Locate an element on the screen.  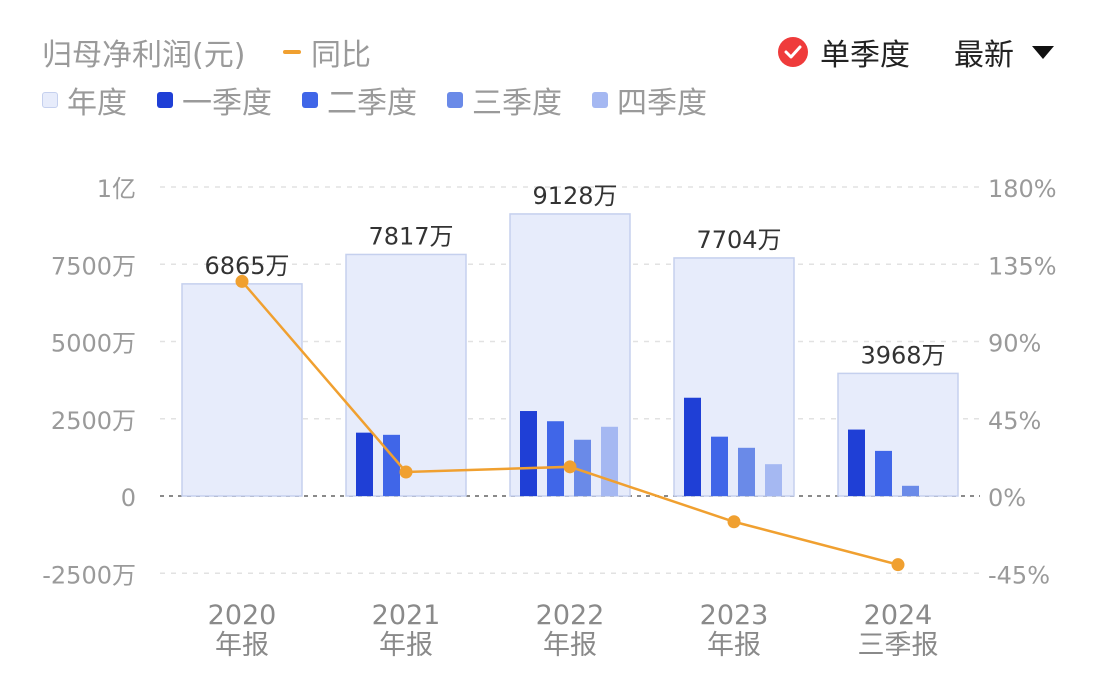
check-icon is located at coordinates (793, 52).